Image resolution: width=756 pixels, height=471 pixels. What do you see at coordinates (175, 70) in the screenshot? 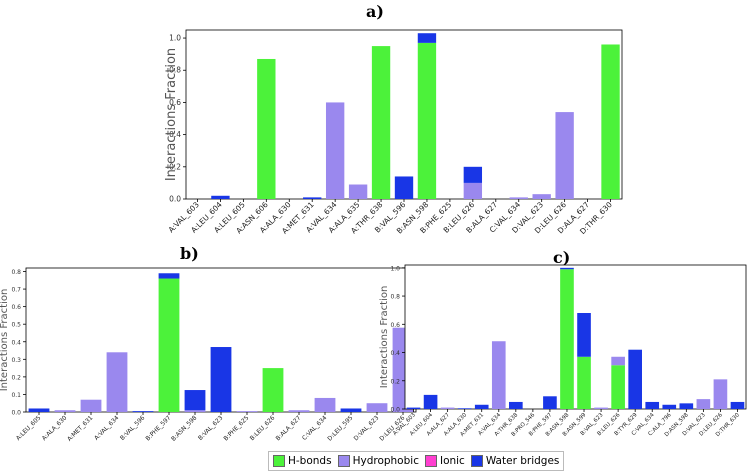
I see `chart-a-ytick-label: 0.8` at bounding box center [175, 70].